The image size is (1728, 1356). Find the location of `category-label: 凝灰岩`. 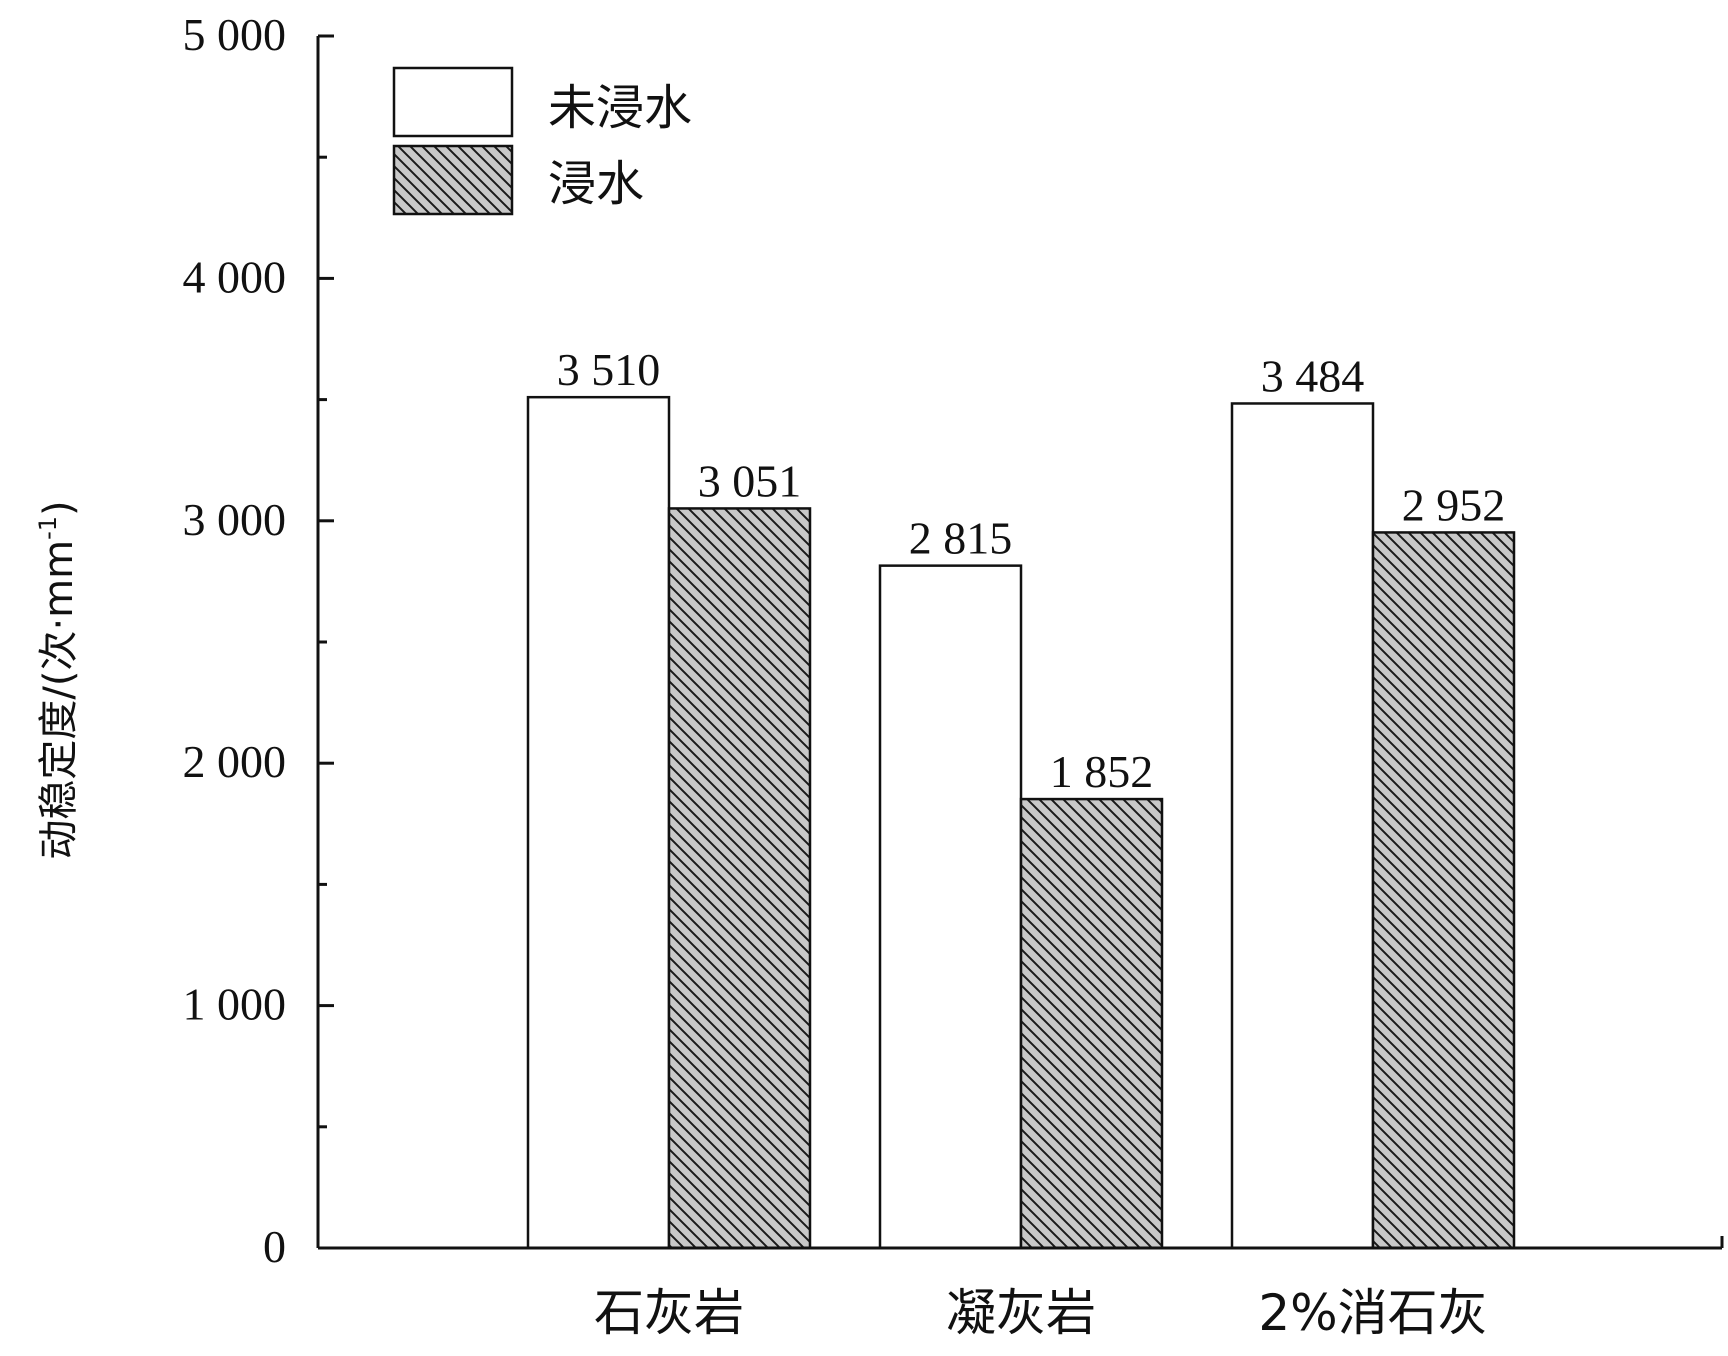

category-label: 凝灰岩 is located at coordinates (1021, 1313).